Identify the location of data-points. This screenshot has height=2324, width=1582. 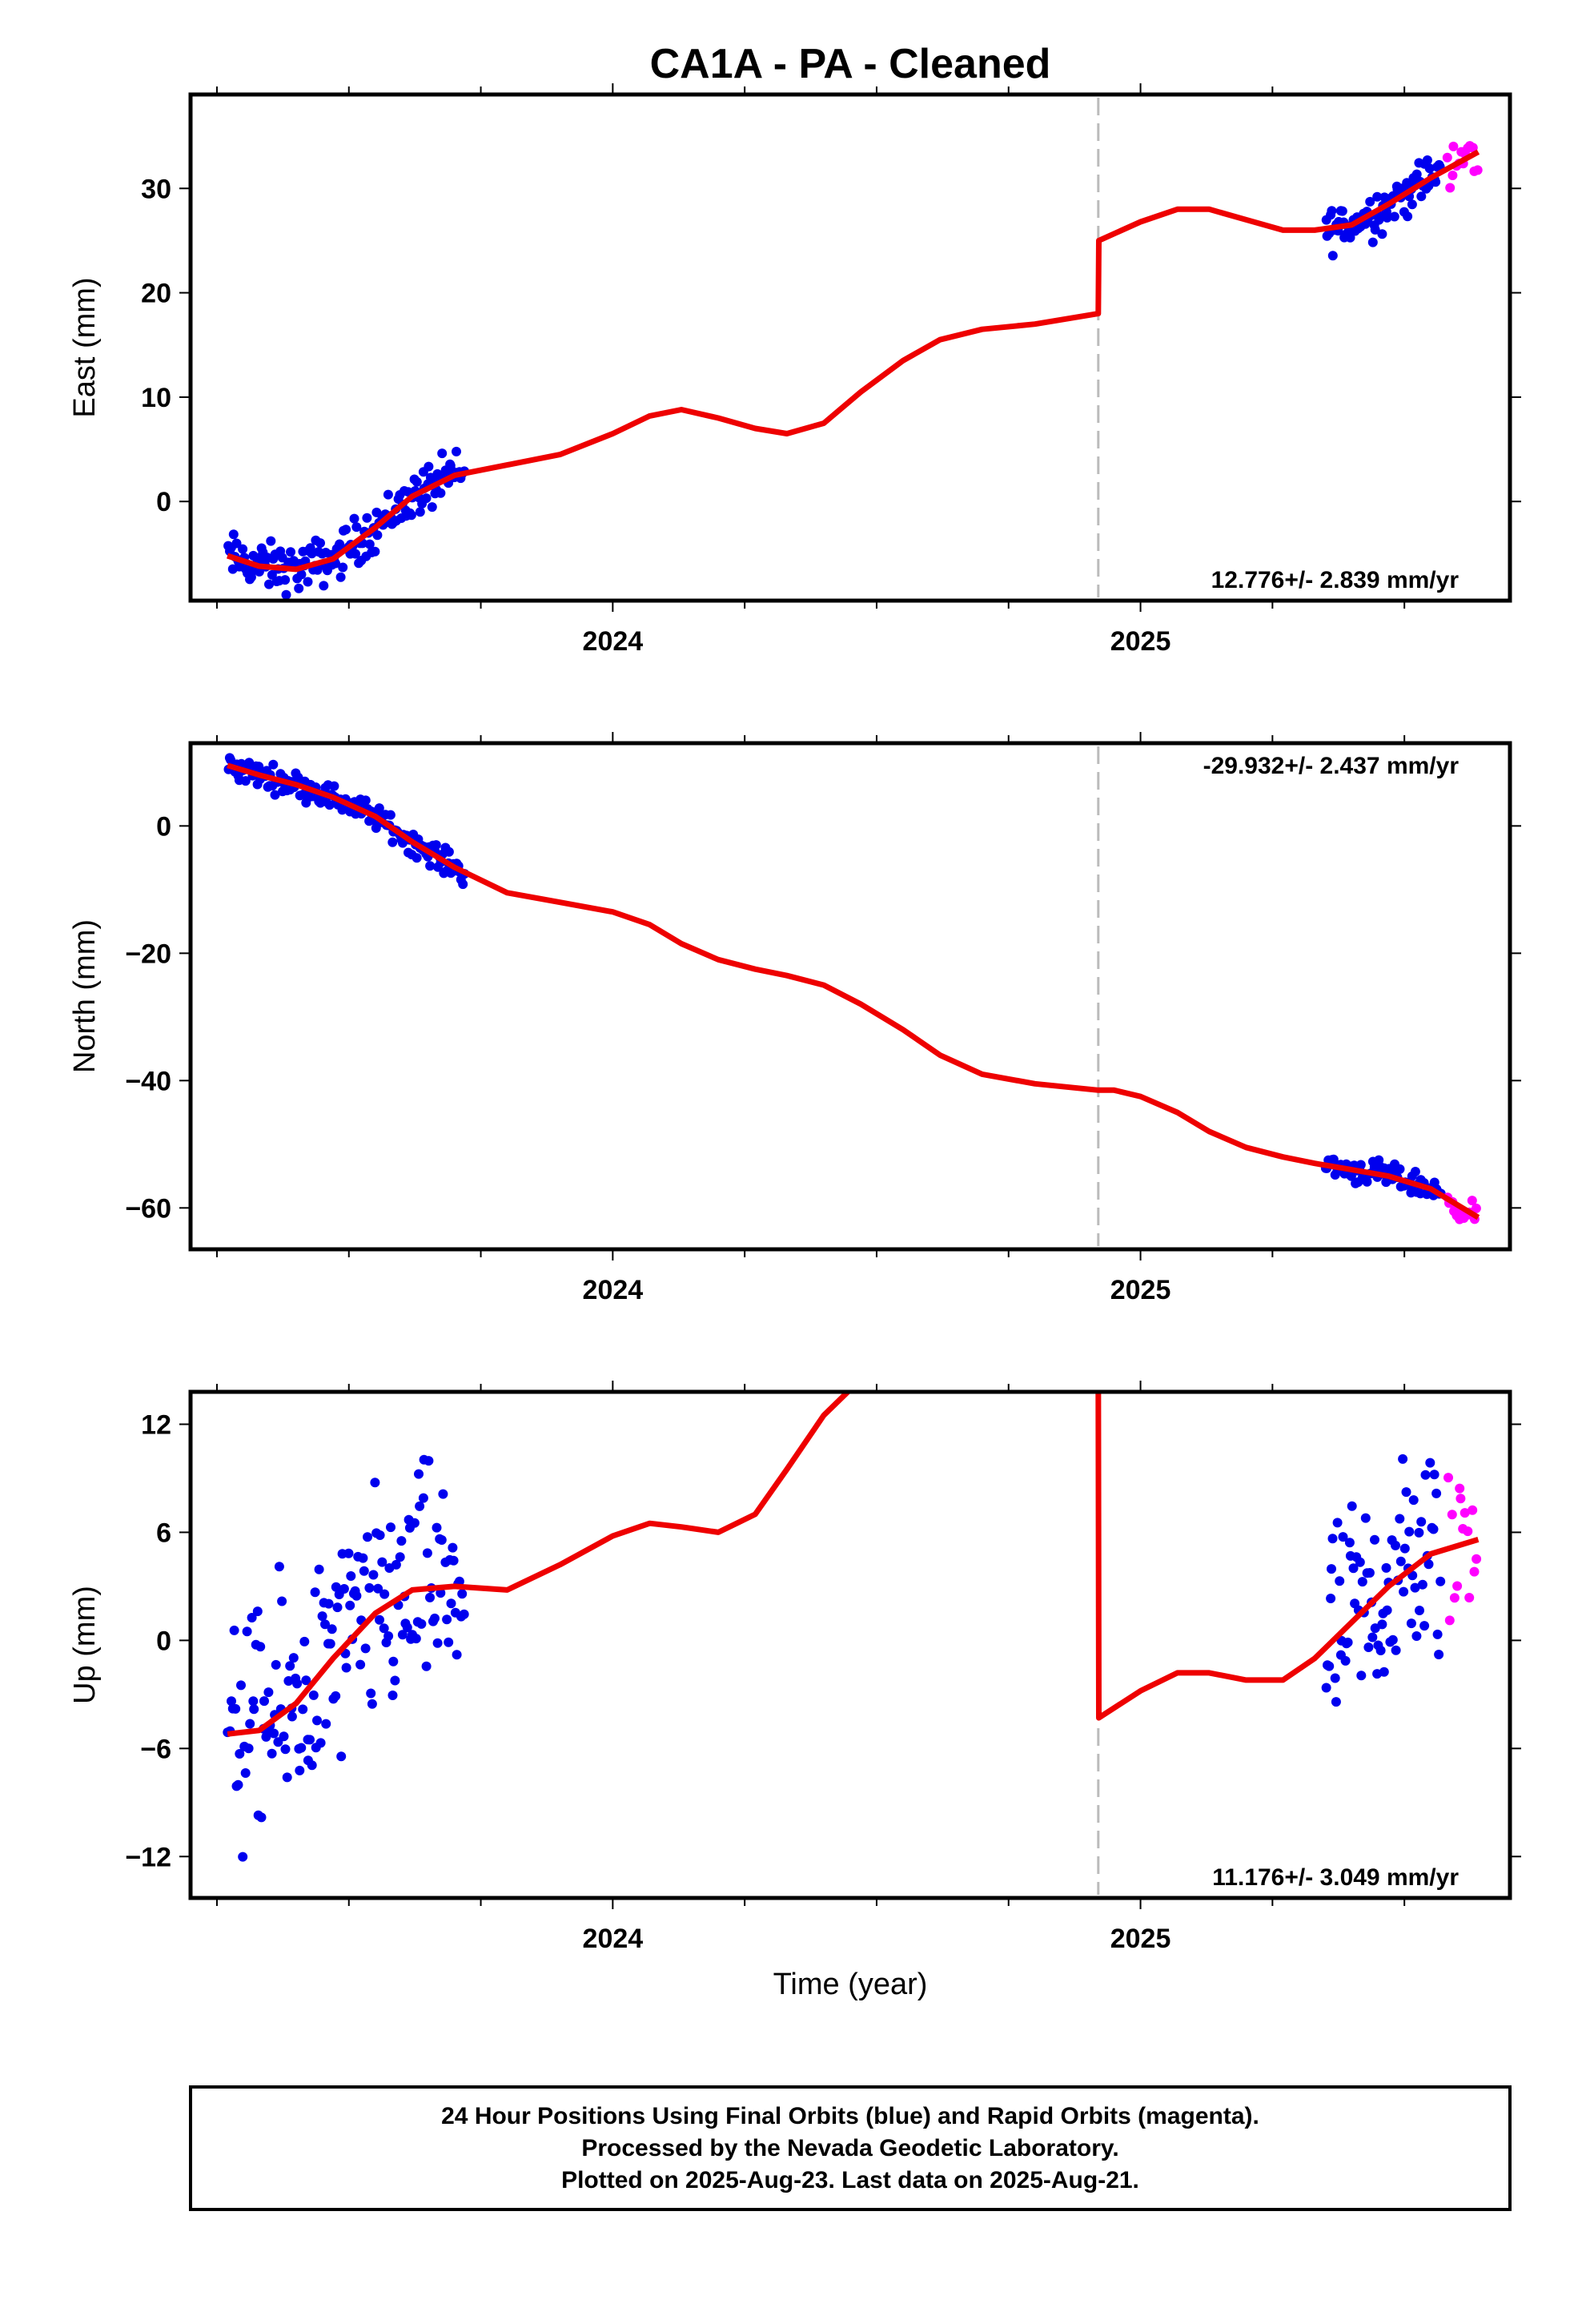
(852, 1658).